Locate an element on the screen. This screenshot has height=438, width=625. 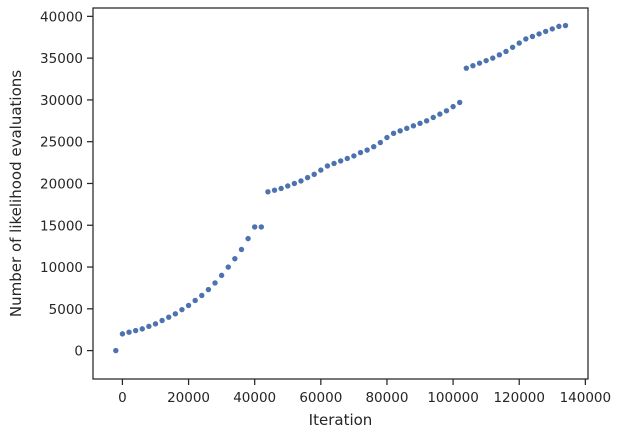
y-tick-label: 35000 is located at coordinates (61, 59).